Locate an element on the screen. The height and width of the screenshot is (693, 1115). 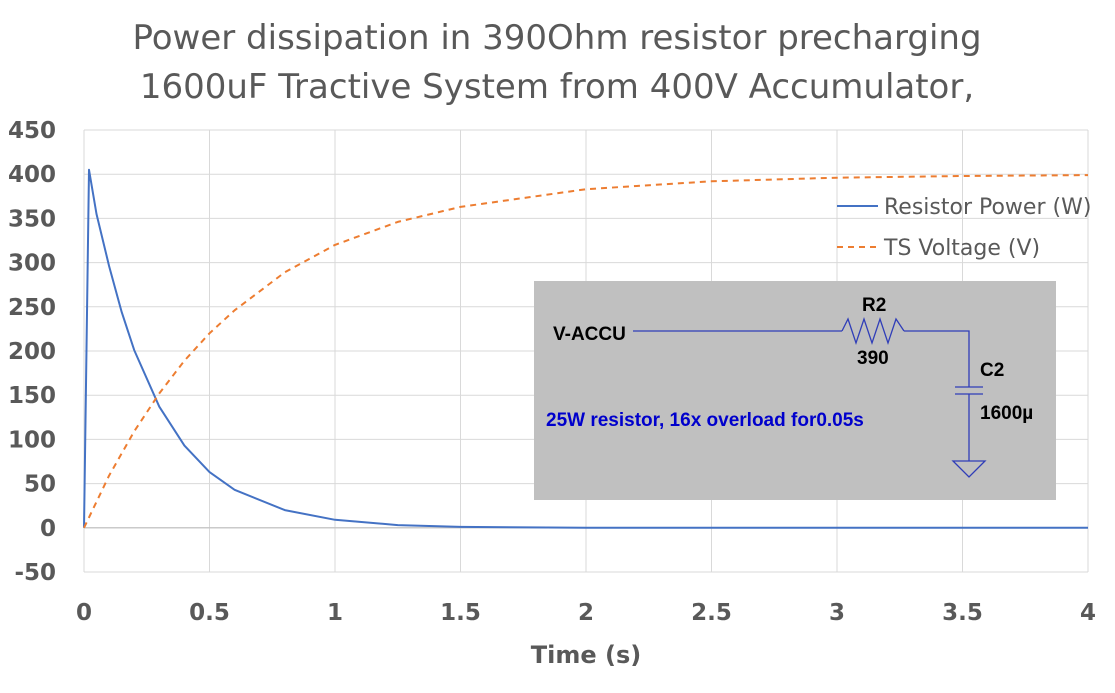
y-axis-ticks: -50 0 50 100 150 200 250 300 350 400 450 is located at coordinates (32, 352).